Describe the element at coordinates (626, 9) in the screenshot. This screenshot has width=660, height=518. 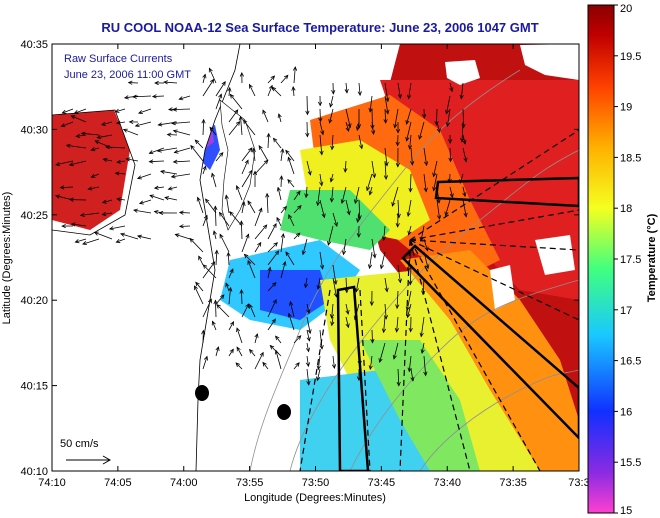
I see `colorbar-tick-label: 20` at that location.